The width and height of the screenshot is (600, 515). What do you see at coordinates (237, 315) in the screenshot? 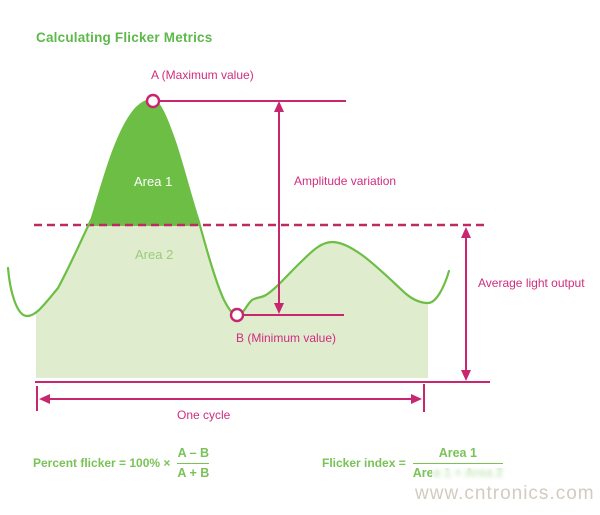
I see `min-point-marker` at bounding box center [237, 315].